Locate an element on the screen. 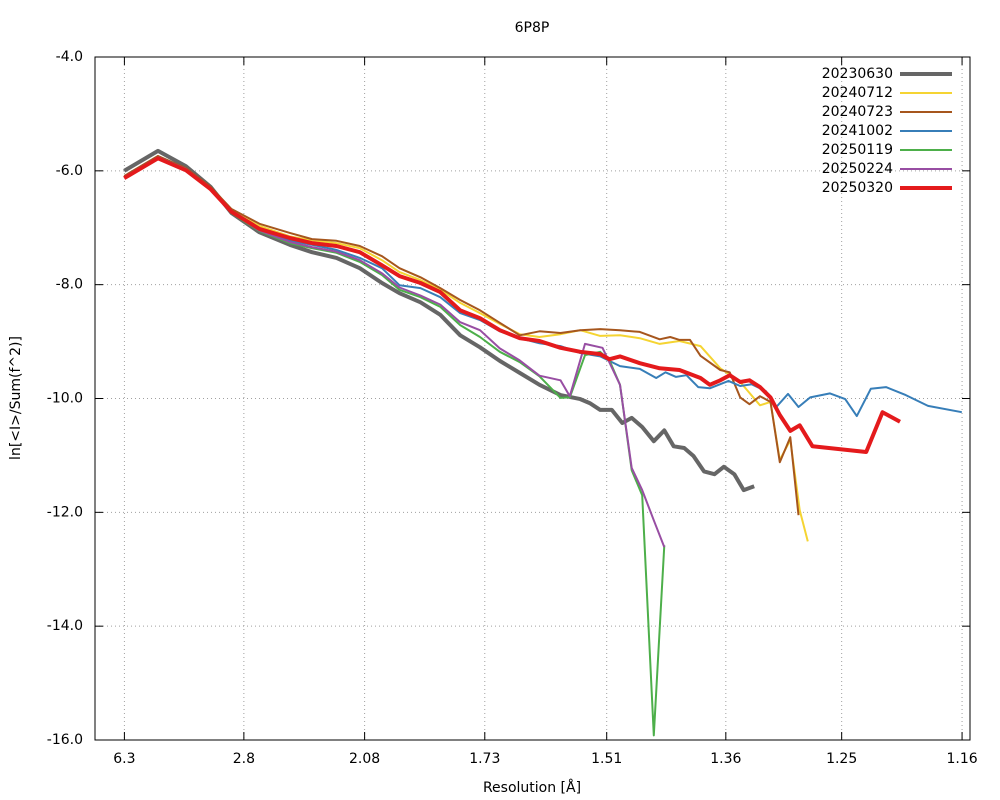 The image size is (1000, 800). y-axis-label: ln[<I>/Sum(f^2)] is located at coordinates (16, 398).